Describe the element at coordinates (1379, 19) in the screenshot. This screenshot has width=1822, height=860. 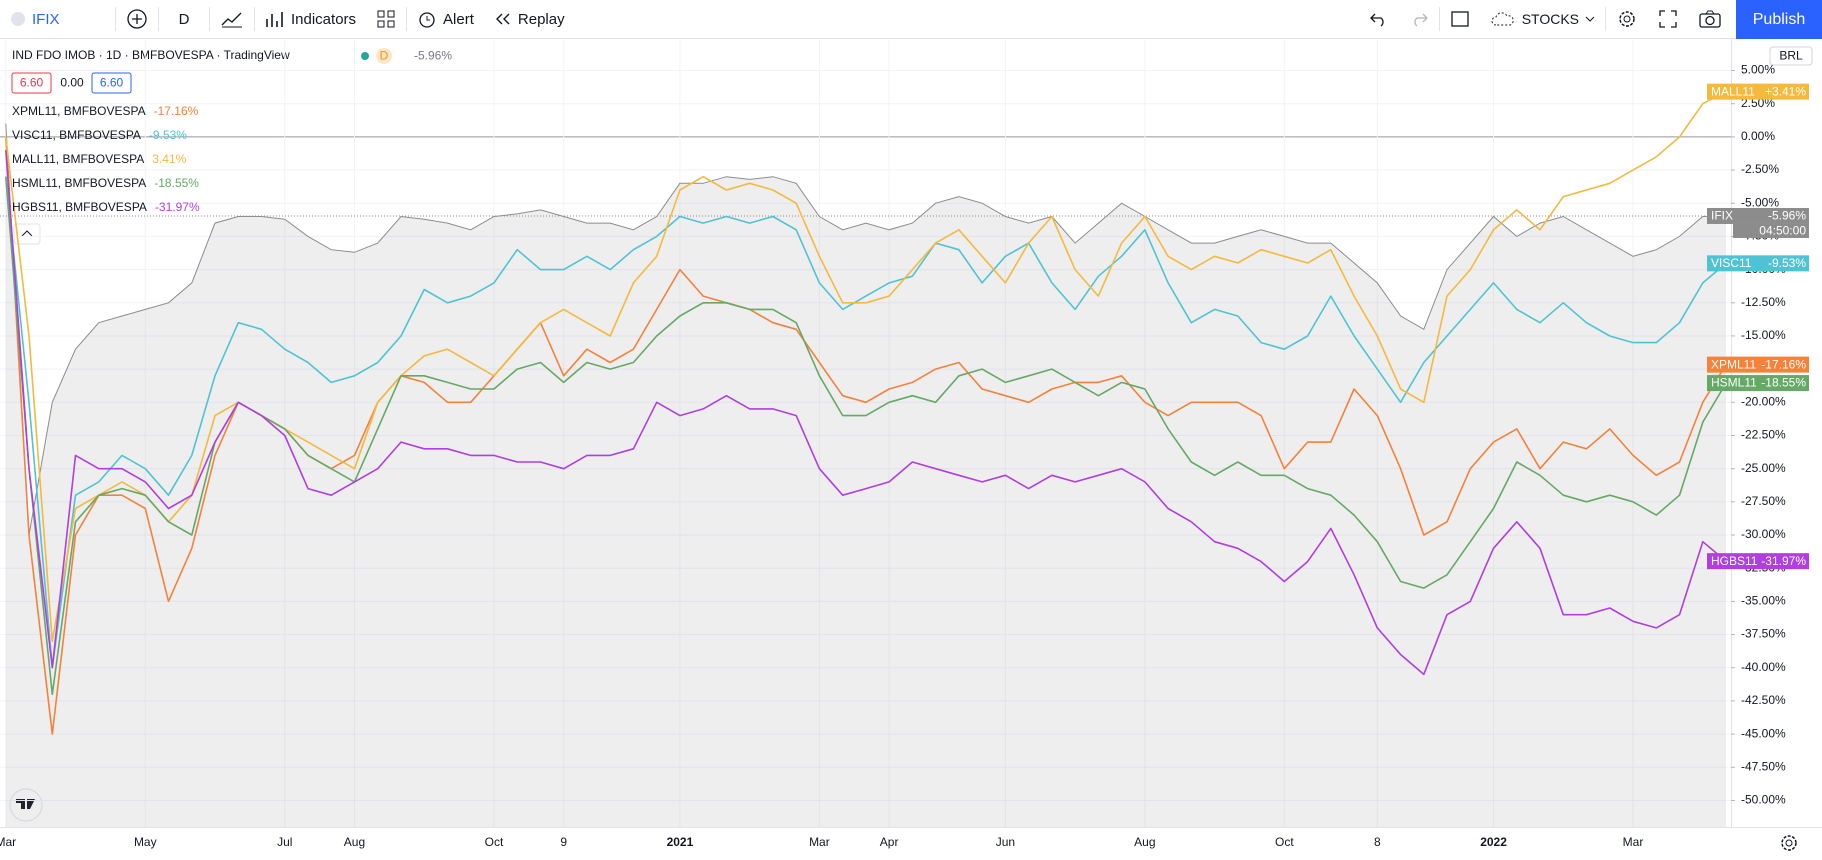
I see `undo-button` at that location.